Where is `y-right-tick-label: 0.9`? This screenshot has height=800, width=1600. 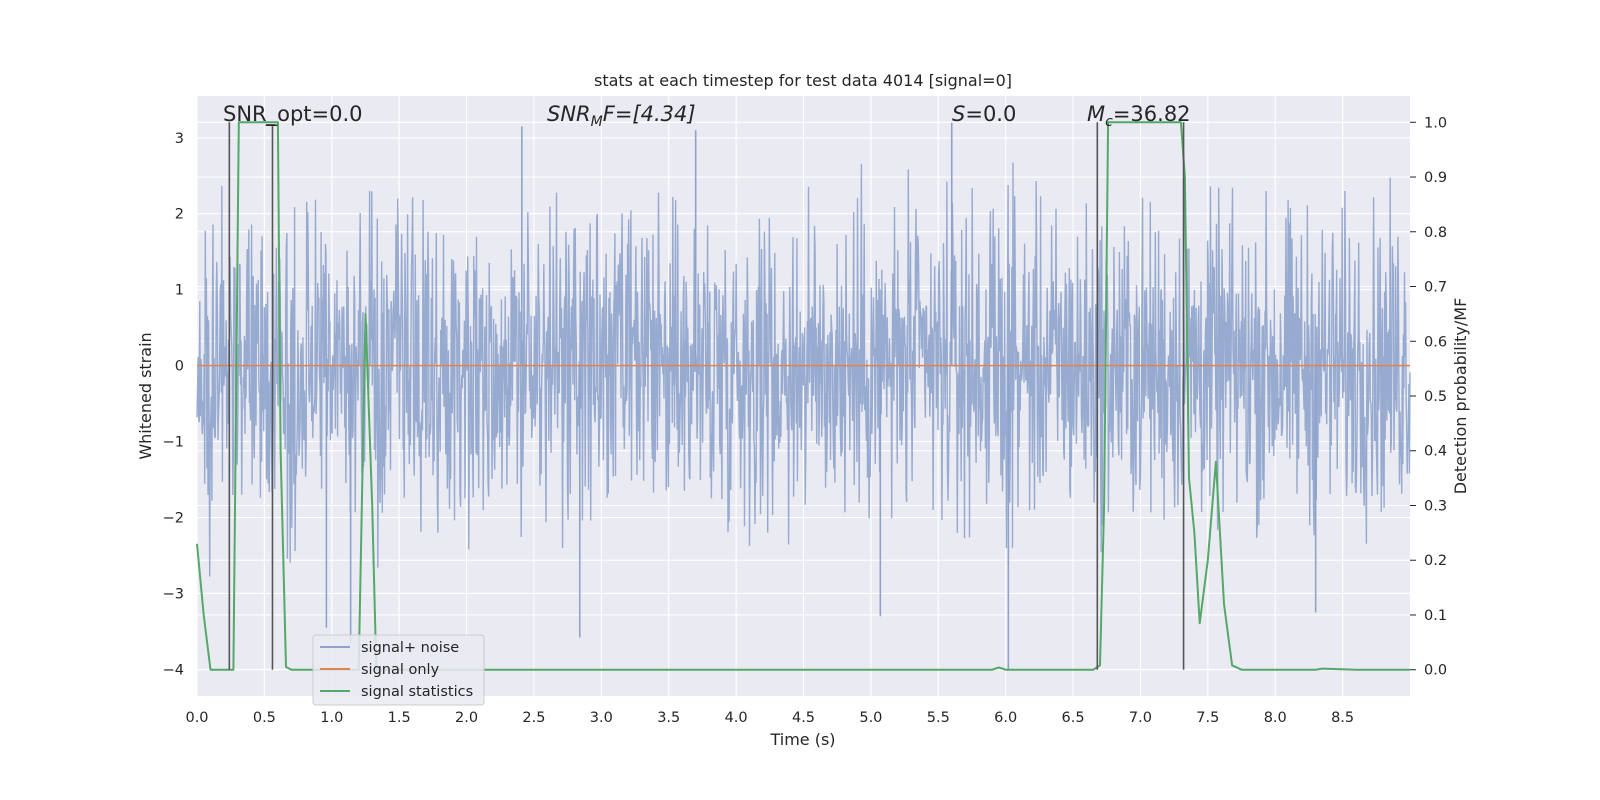 y-right-tick-label: 0.9 is located at coordinates (1435, 178).